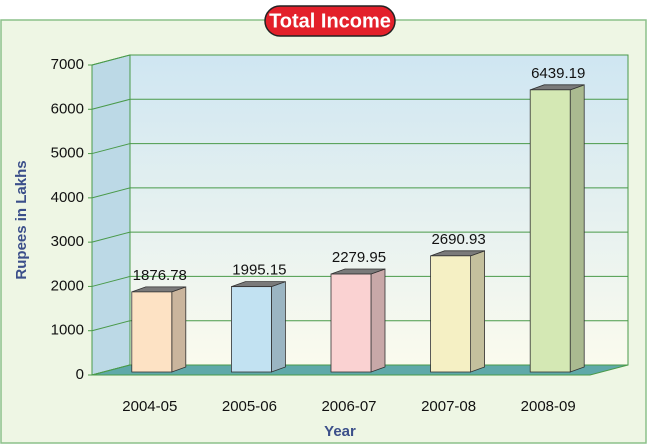 The image size is (647, 444). What do you see at coordinates (448, 406) in the screenshot?
I see `x-tick-label: 2007-08` at bounding box center [448, 406].